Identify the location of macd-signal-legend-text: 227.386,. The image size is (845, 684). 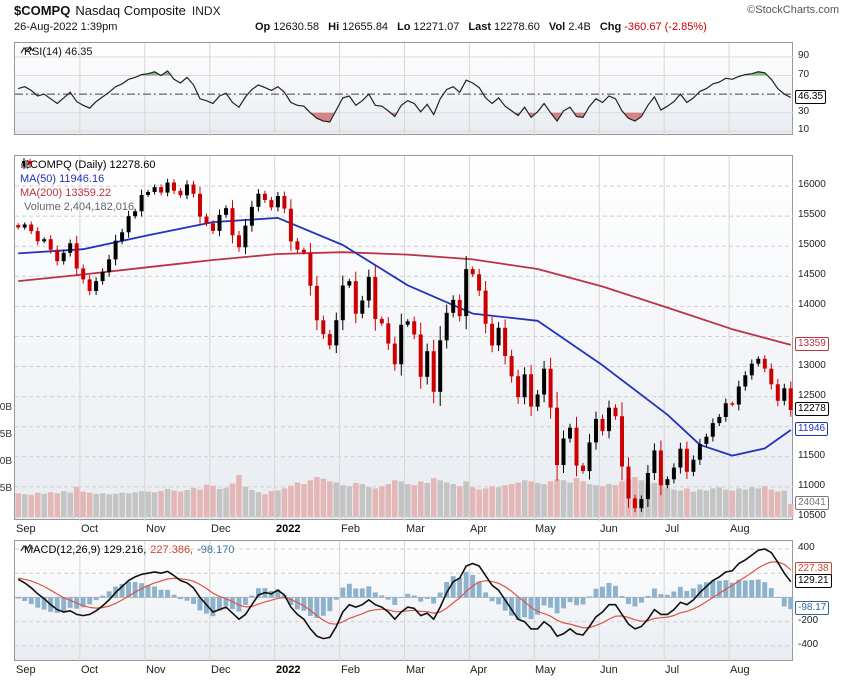
(172, 550).